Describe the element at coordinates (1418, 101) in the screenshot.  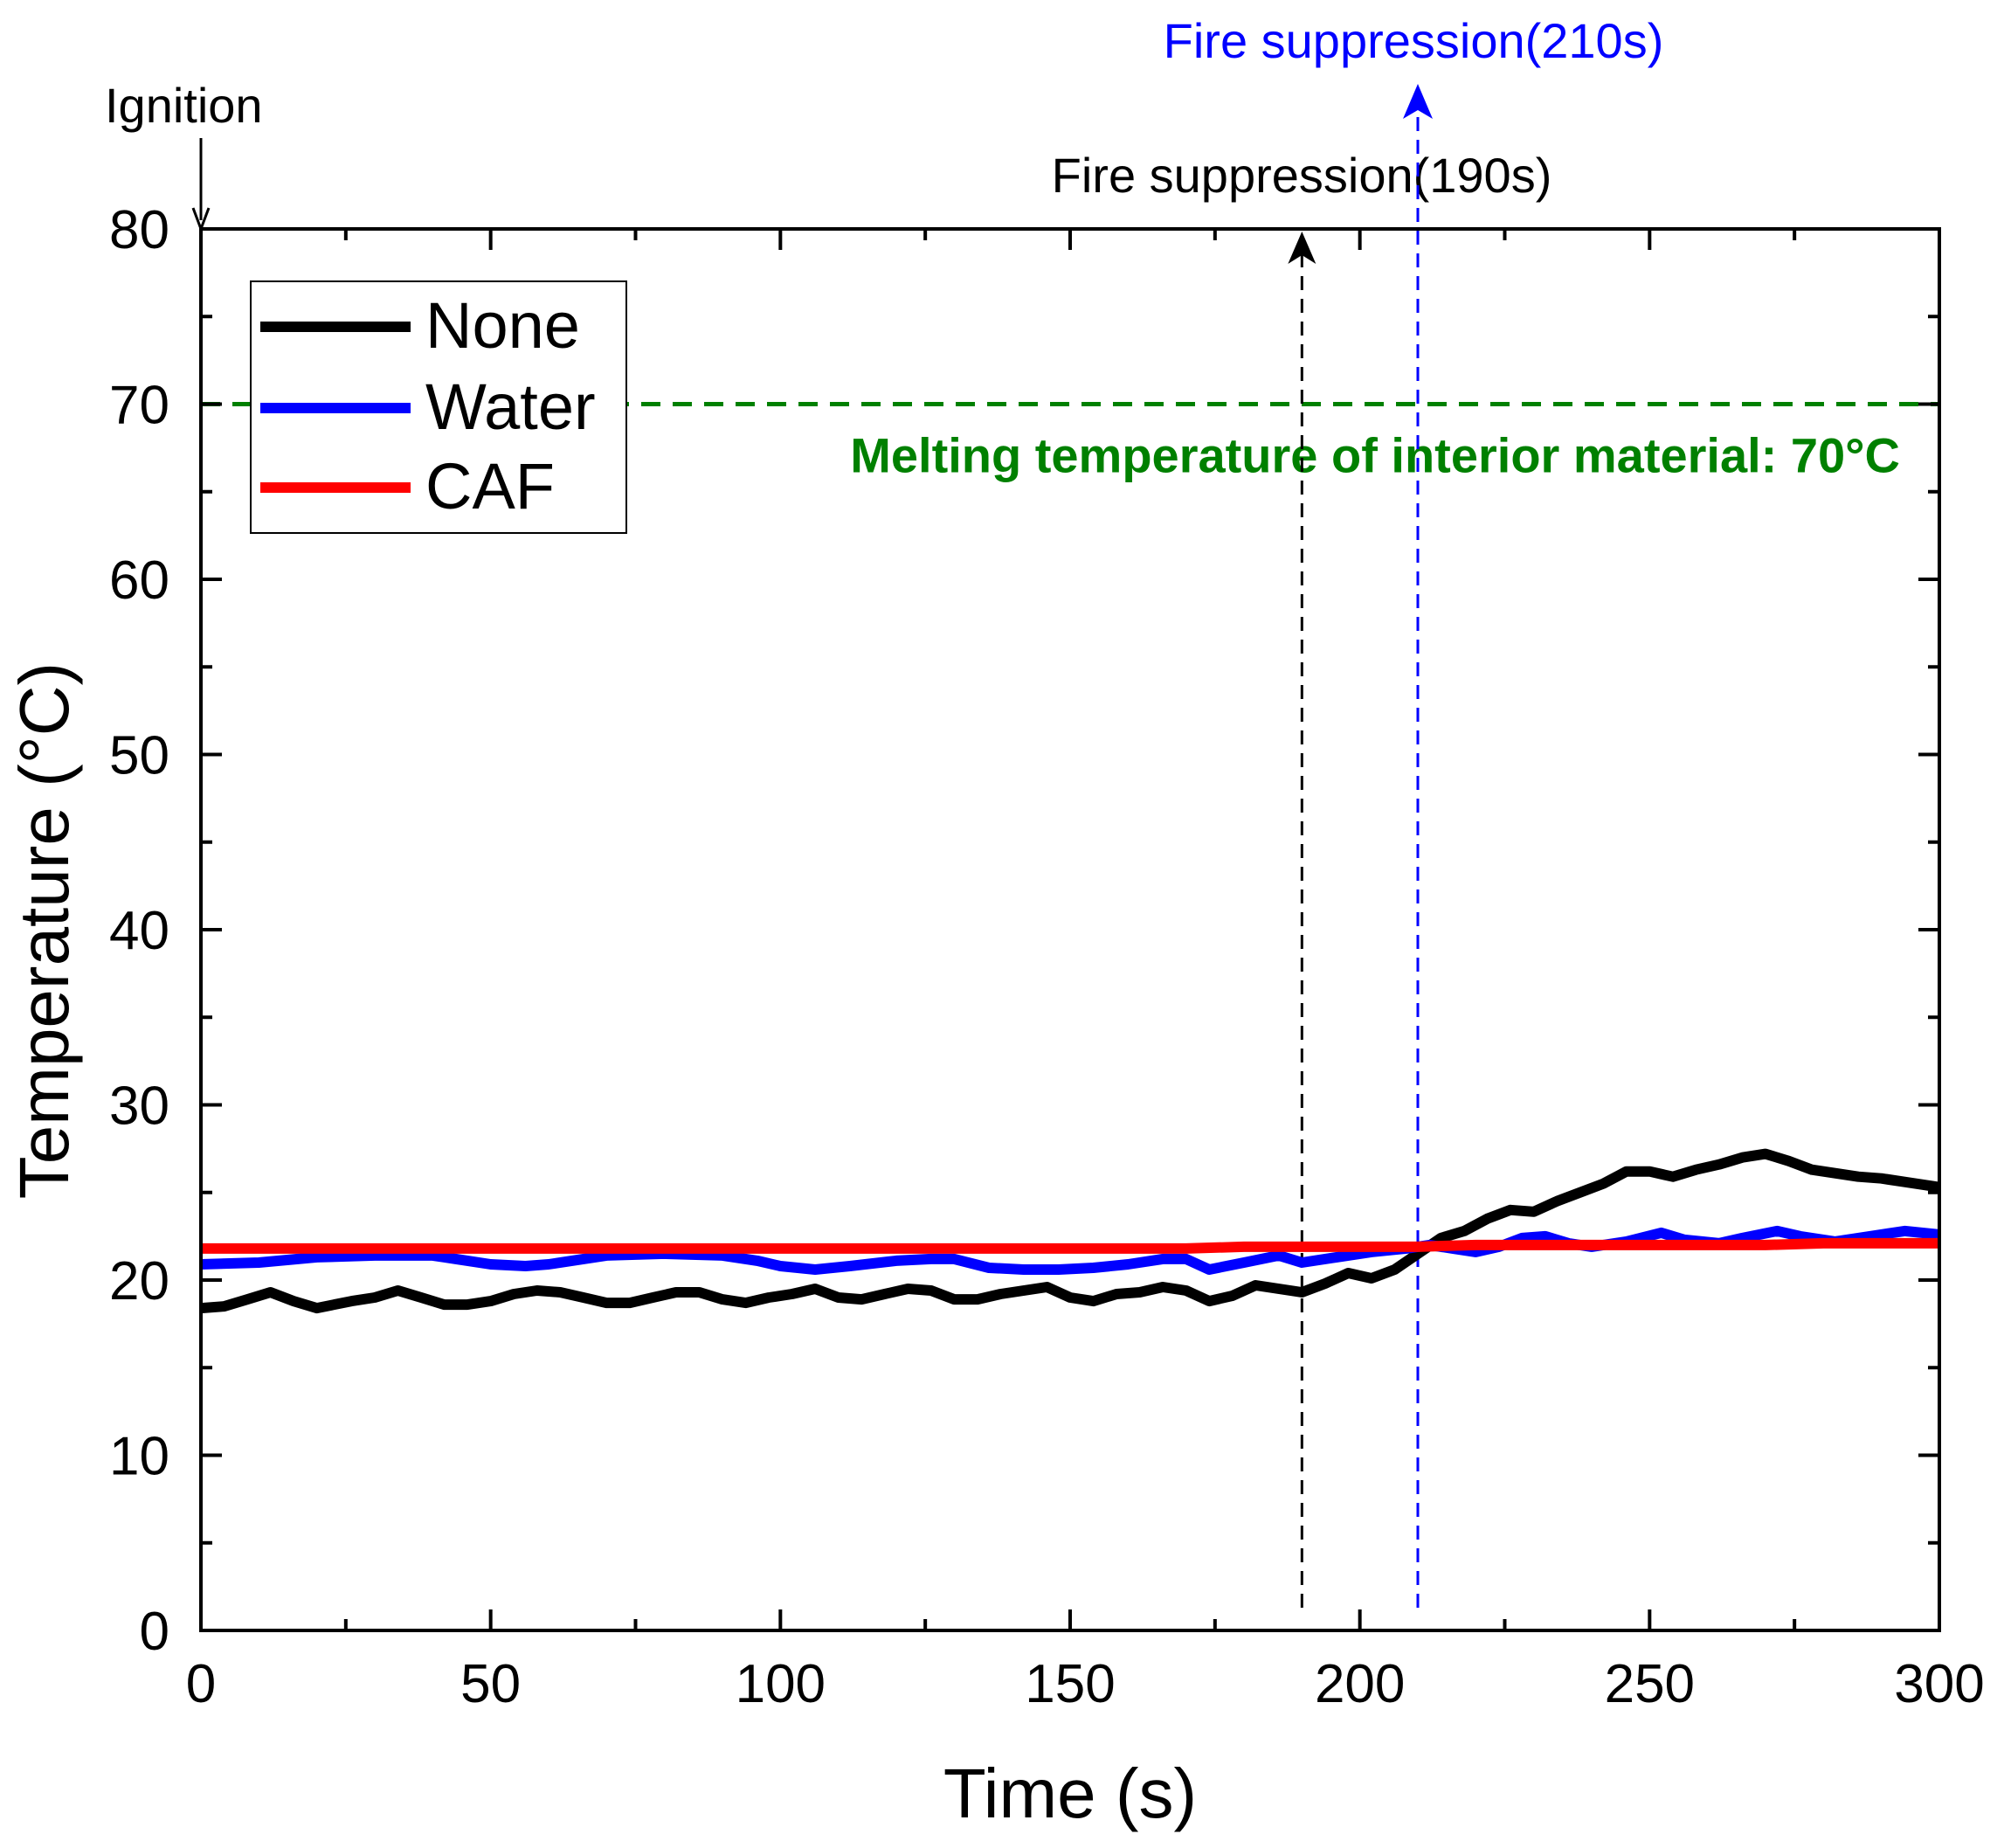
I see `fire-suppression-210-arrowhead` at that location.